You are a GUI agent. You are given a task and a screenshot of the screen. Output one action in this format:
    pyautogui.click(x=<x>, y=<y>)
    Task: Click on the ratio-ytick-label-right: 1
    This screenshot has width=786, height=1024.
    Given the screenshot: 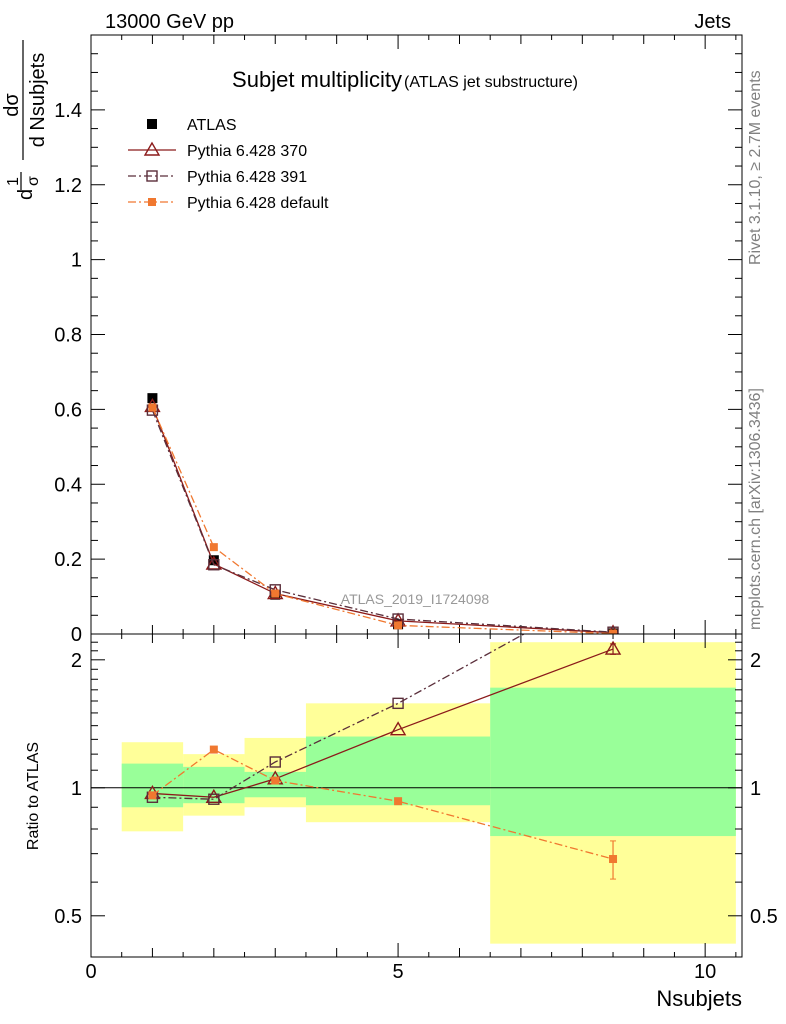 What is the action you would take?
    pyautogui.click(x=755, y=789)
    